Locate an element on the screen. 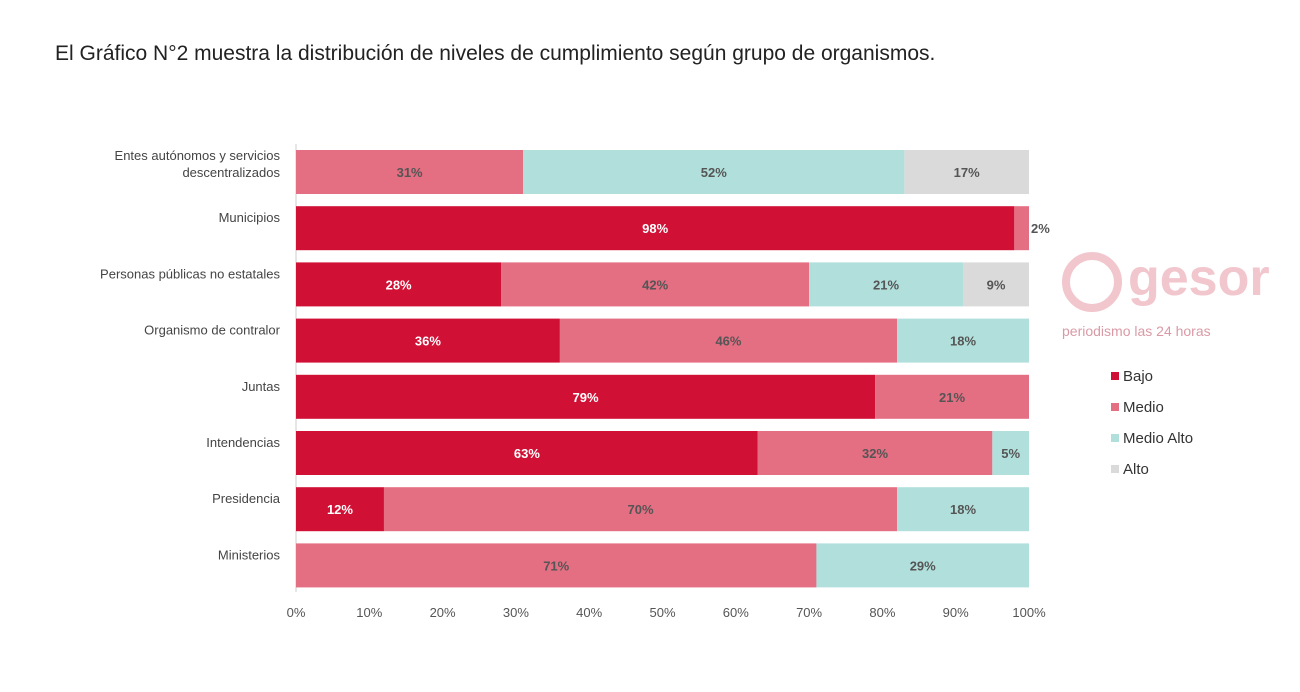 The width and height of the screenshot is (1300, 692). category-label: Organismo de contralor is located at coordinates (212, 330).